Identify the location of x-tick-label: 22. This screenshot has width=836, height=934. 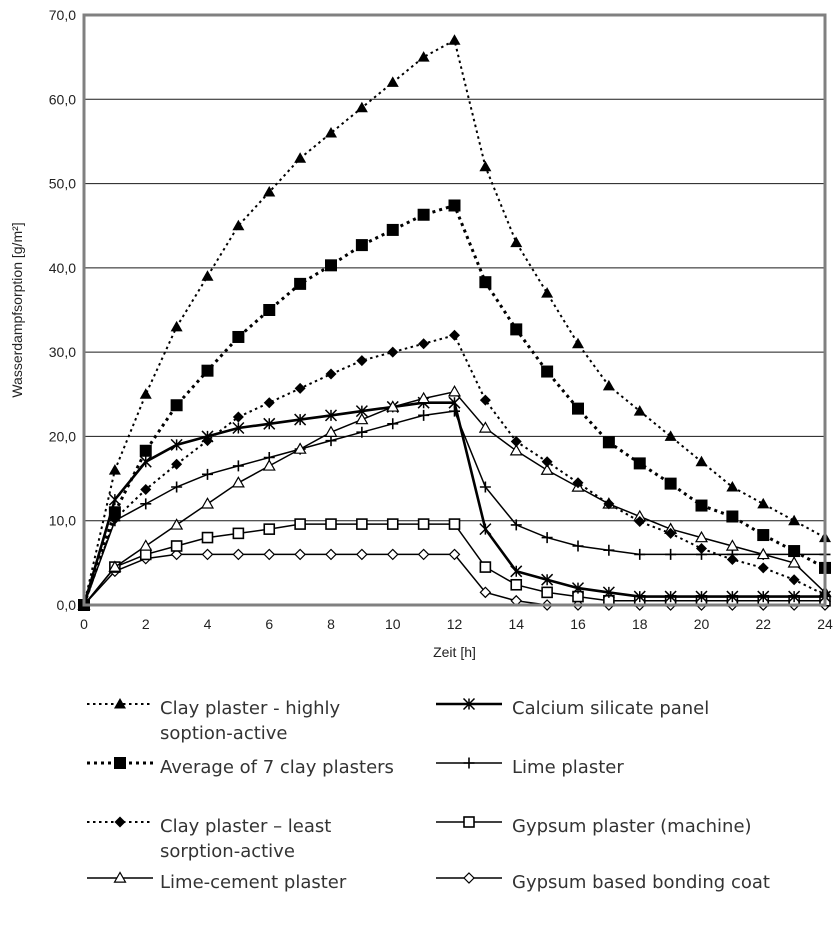
(763, 624).